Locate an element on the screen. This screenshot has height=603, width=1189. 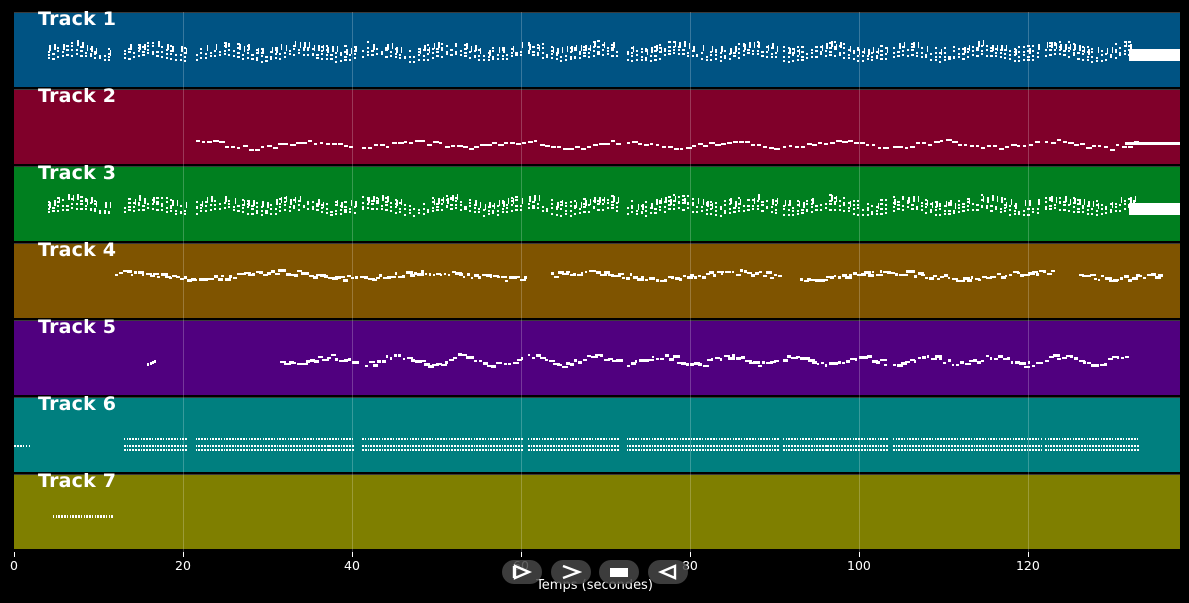
play-button is located at coordinates (571, 572).